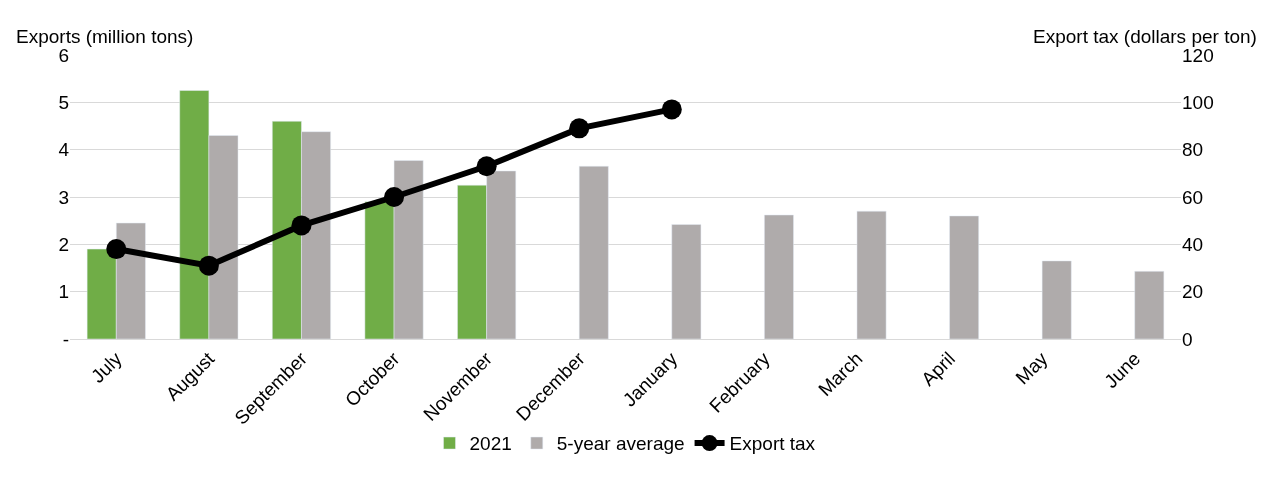 The image size is (1271, 479). Describe the element at coordinates (63, 197) in the screenshot. I see `y-tick-label: 3` at that location.